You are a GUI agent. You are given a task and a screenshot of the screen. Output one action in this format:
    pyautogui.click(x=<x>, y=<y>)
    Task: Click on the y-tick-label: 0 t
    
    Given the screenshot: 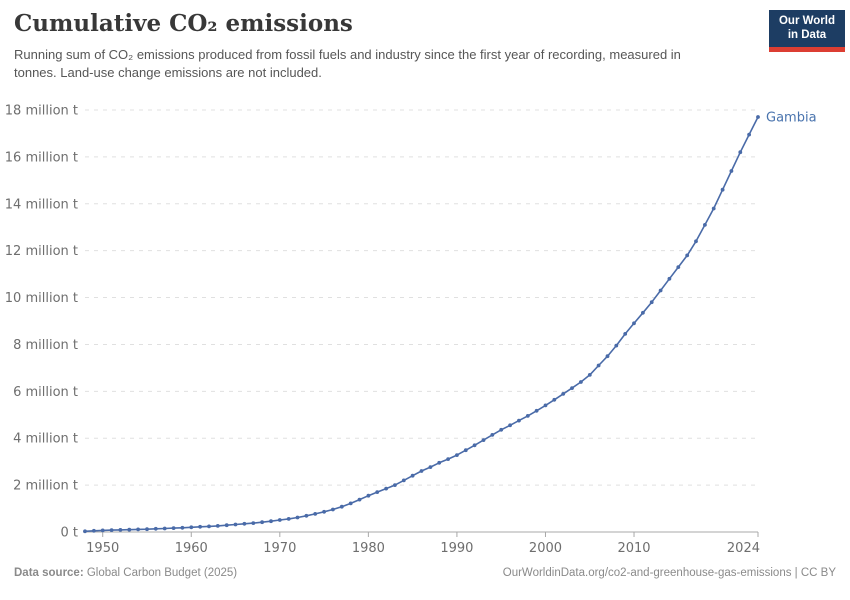 What is the action you would take?
    pyautogui.click(x=69, y=533)
    